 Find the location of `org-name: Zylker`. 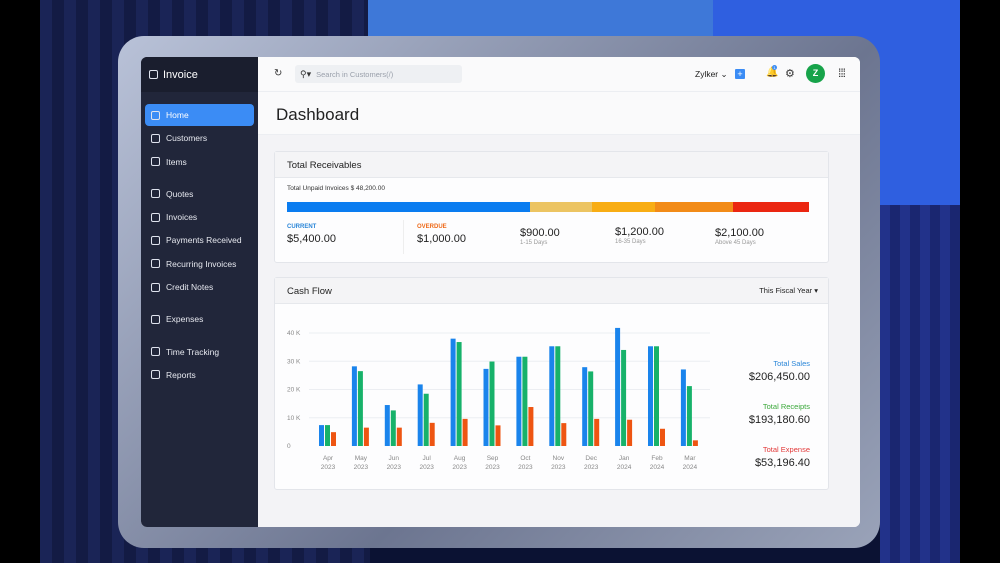

org-name: Zylker is located at coordinates (707, 74).